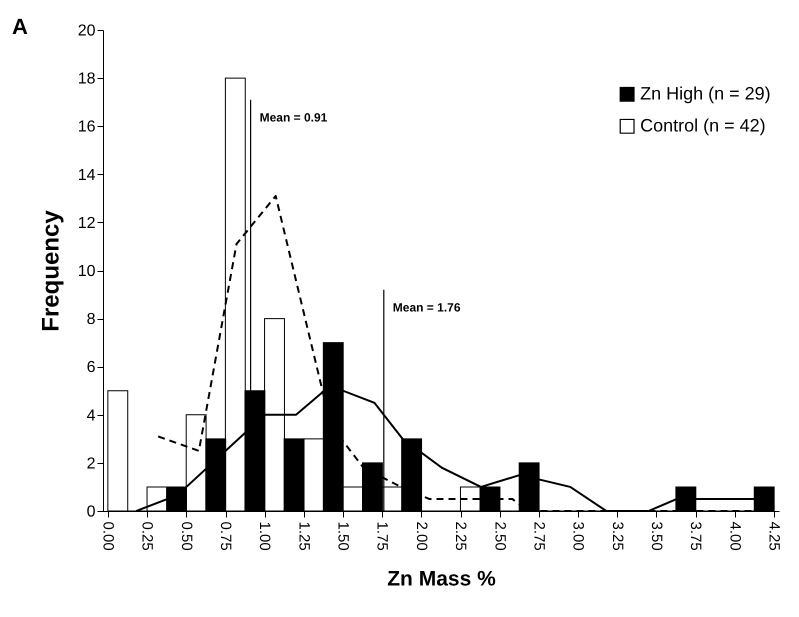  Describe the element at coordinates (87, 127) in the screenshot. I see `y-tick-label: 16` at that location.